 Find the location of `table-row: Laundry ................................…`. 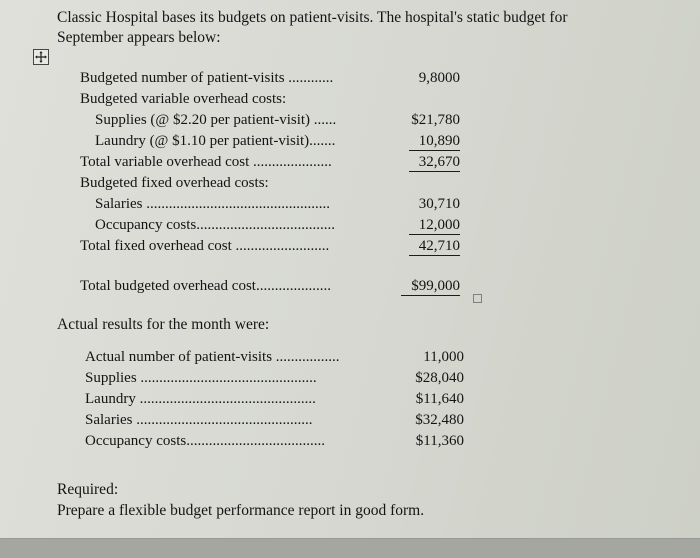

table-row: Laundry ................................… is located at coordinates (274, 401).